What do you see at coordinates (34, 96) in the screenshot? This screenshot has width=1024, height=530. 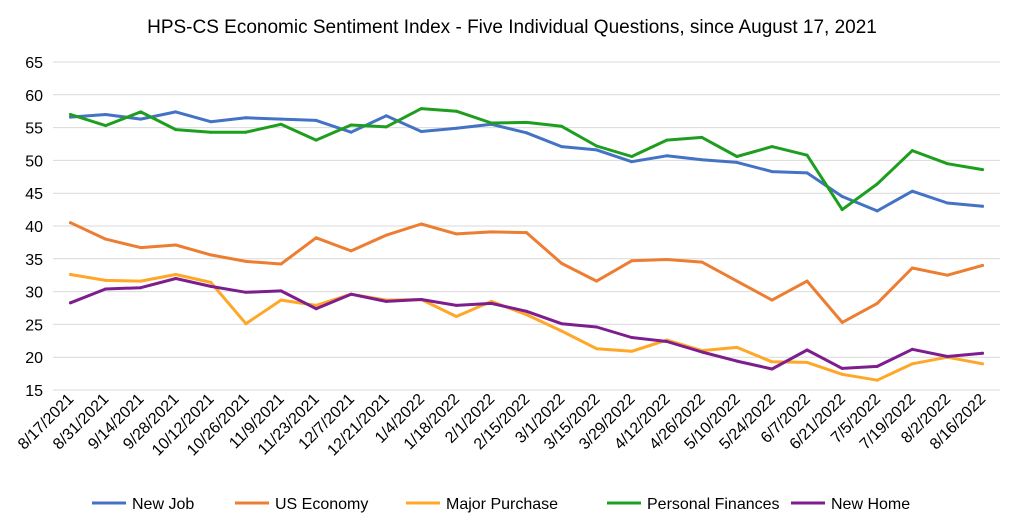 I see `y-tick-label: 60` at bounding box center [34, 96].